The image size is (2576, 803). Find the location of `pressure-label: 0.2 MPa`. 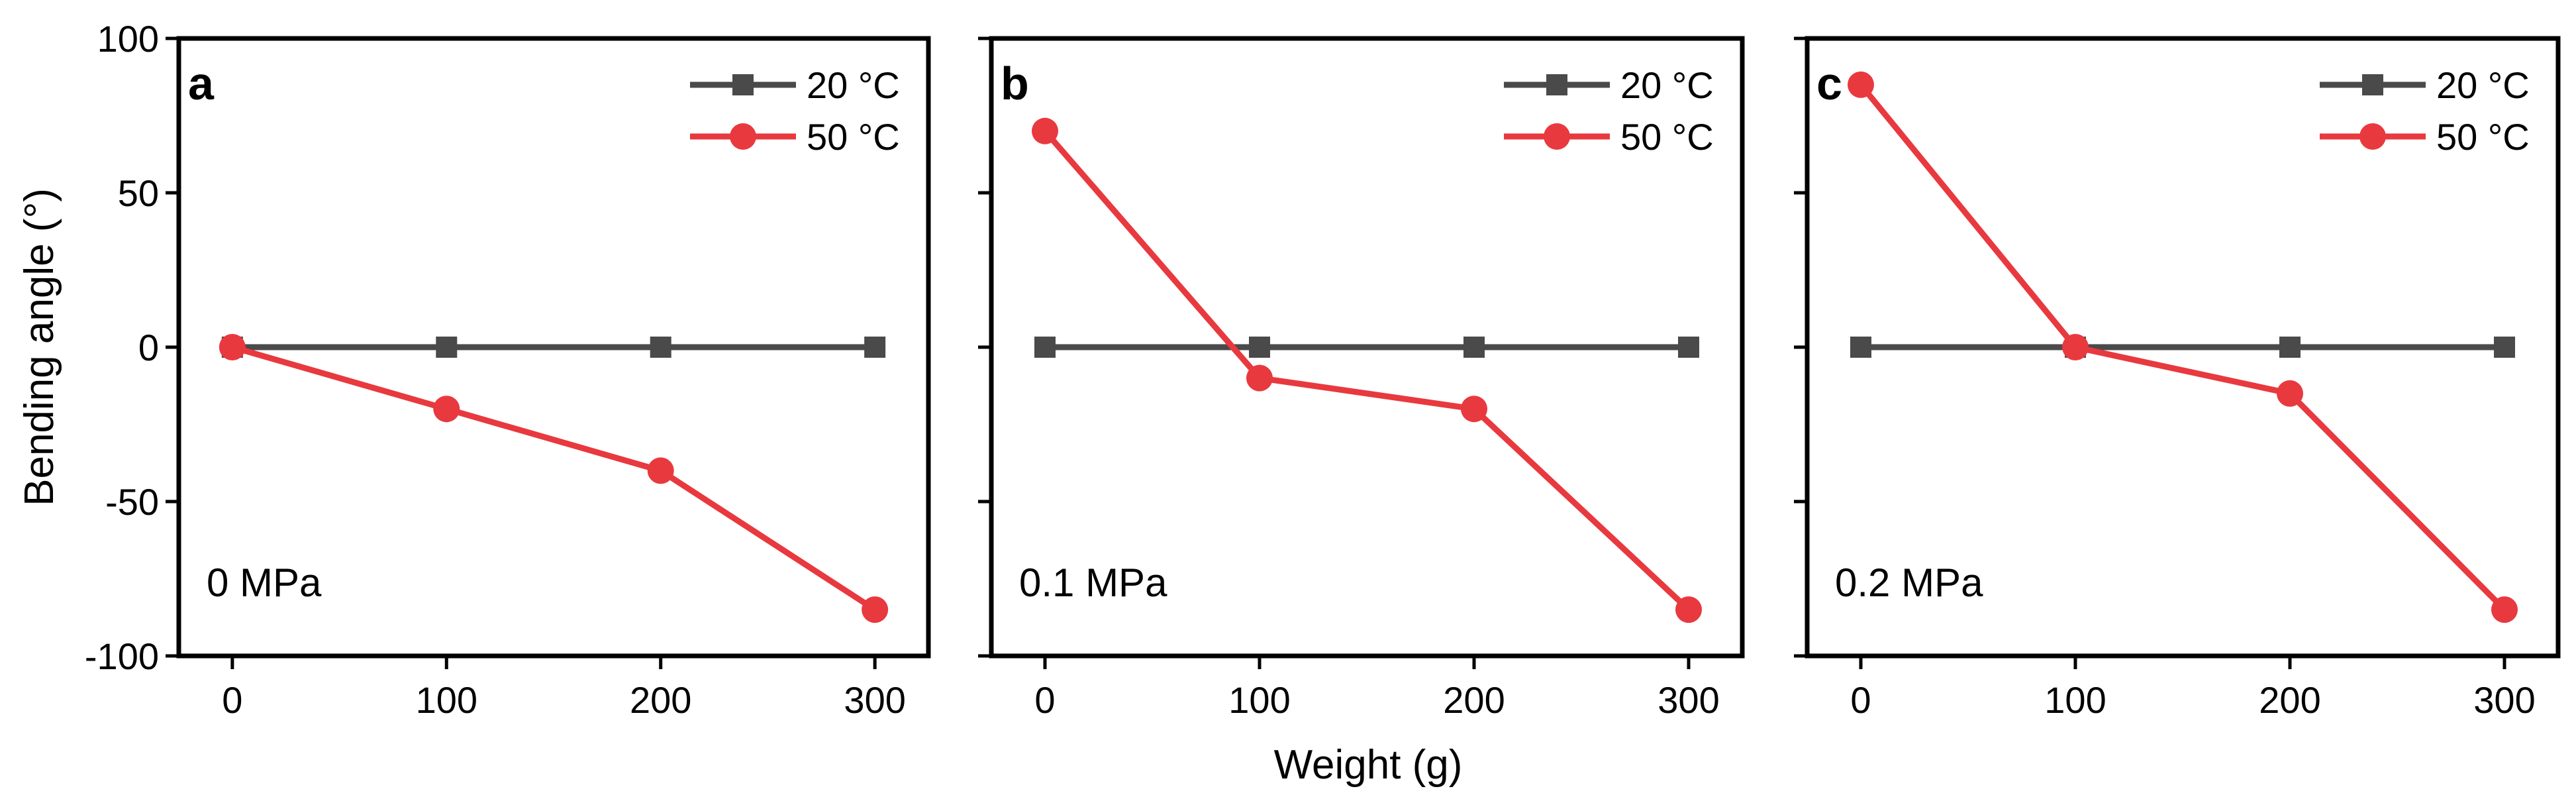

pressure-label: 0.2 MPa is located at coordinates (1909, 583).